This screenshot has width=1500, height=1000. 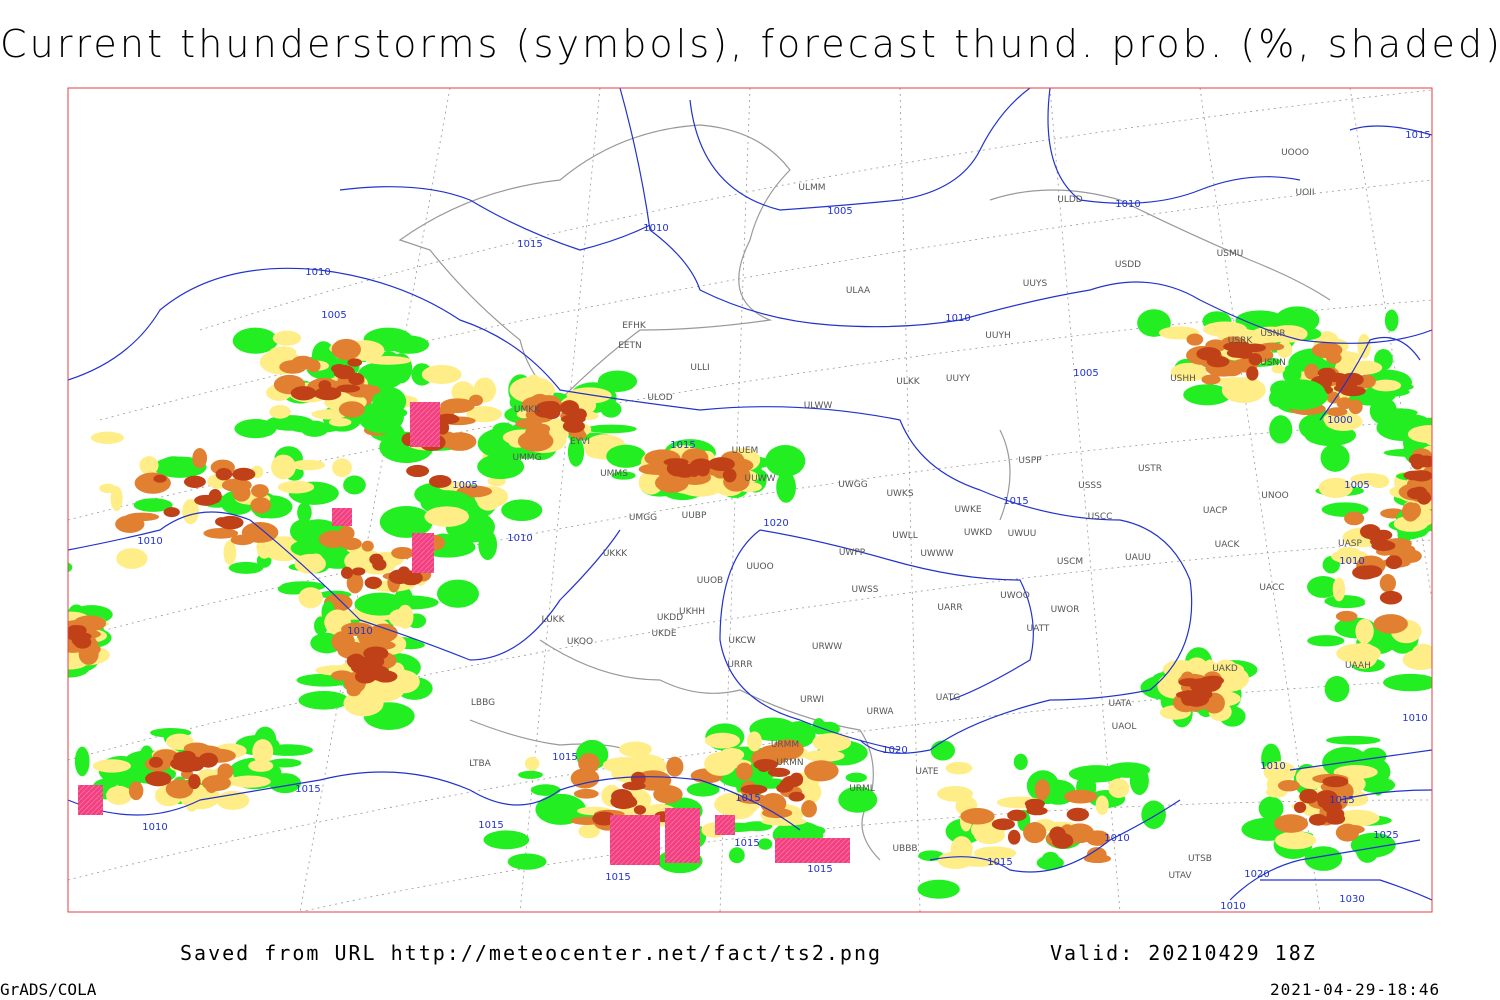 I want to click on station-label: UOOO, so click(x=1295, y=153).